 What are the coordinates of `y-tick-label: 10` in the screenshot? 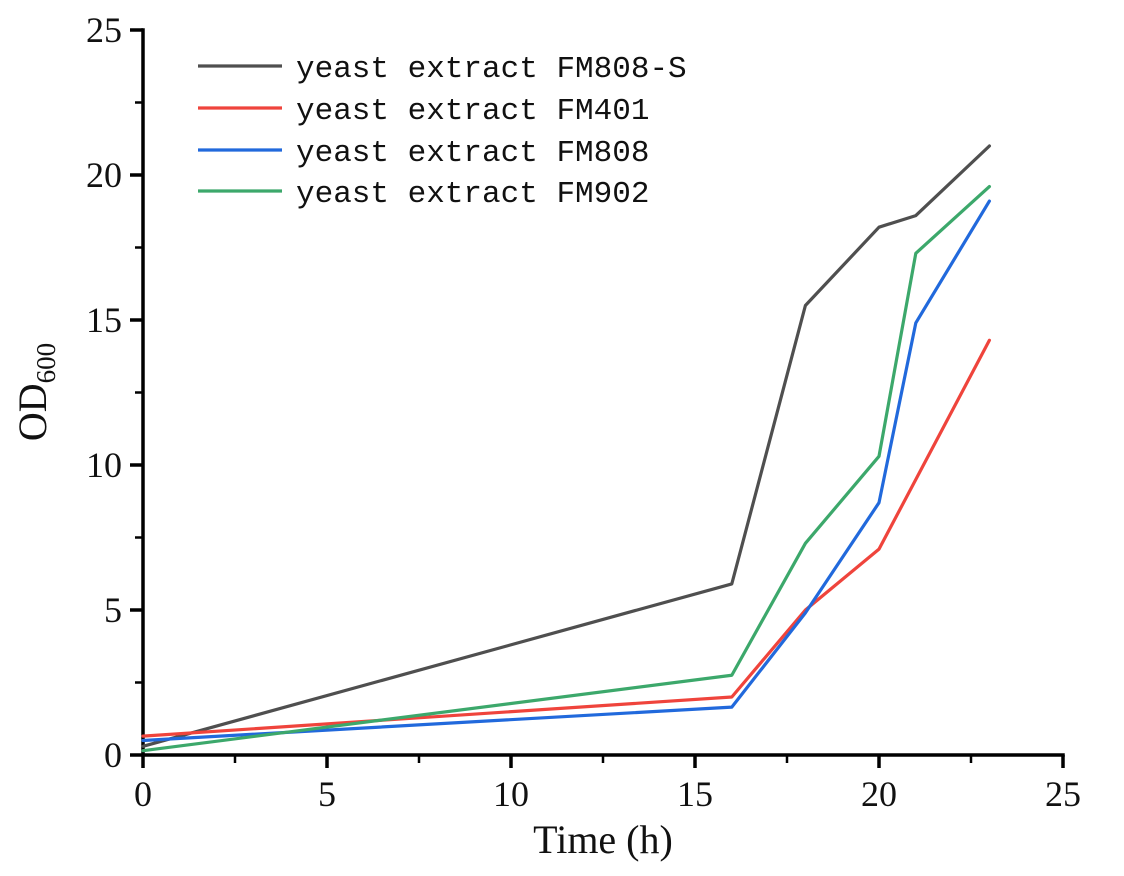 It's located at (104, 465).